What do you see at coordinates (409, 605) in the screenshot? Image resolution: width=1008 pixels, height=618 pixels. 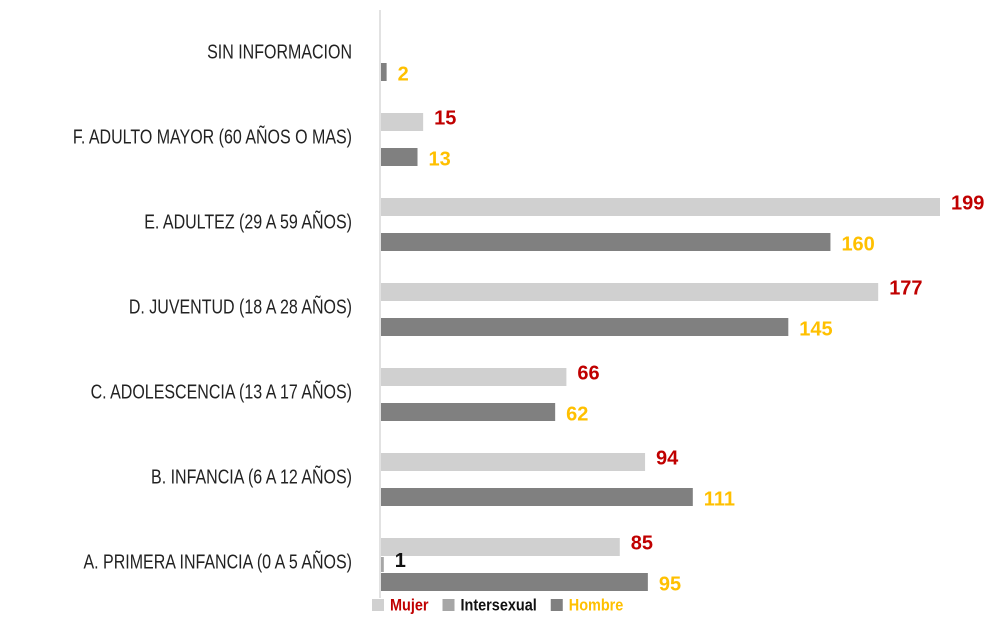 I see `legend-label: Mujer` at bounding box center [409, 605].